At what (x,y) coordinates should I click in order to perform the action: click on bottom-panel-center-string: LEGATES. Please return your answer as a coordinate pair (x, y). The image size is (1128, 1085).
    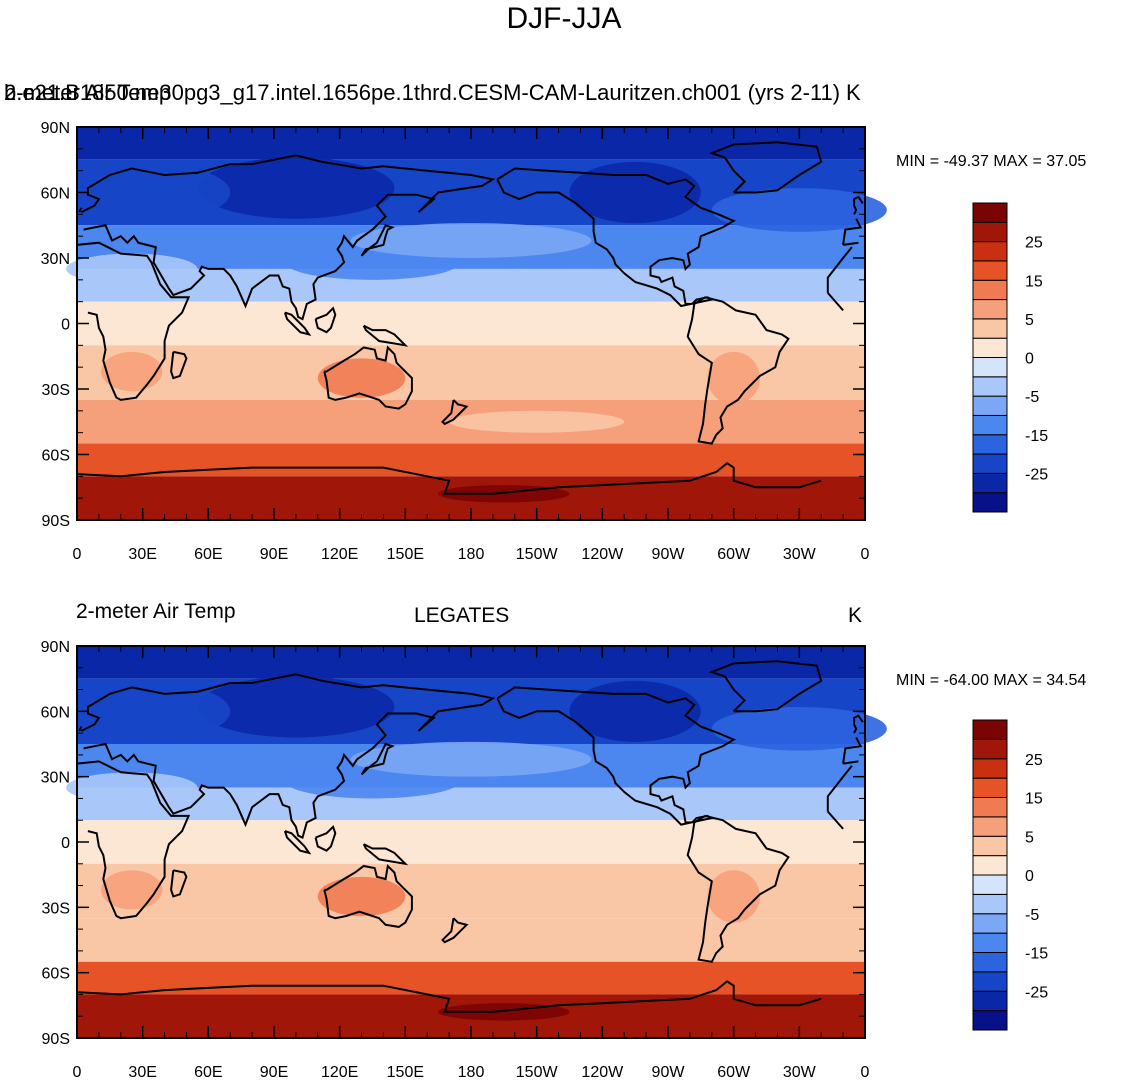
    Looking at the image, I should click on (462, 615).